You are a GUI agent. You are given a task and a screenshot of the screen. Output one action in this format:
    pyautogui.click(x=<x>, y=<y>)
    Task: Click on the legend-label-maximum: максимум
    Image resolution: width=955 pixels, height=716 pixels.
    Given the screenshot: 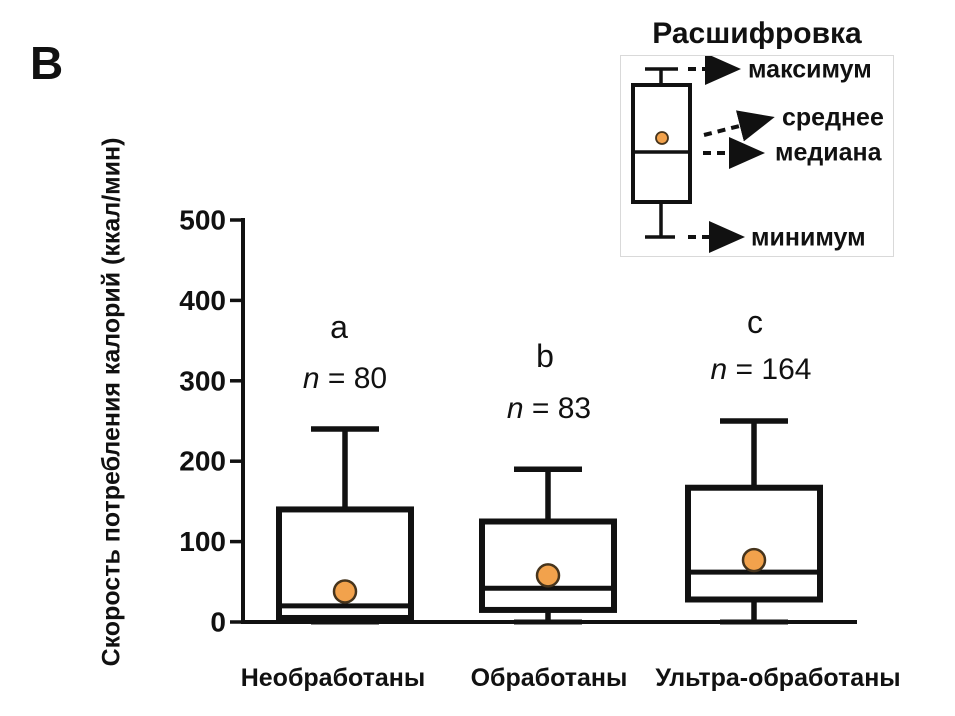 What is the action you would take?
    pyautogui.click(x=810, y=69)
    